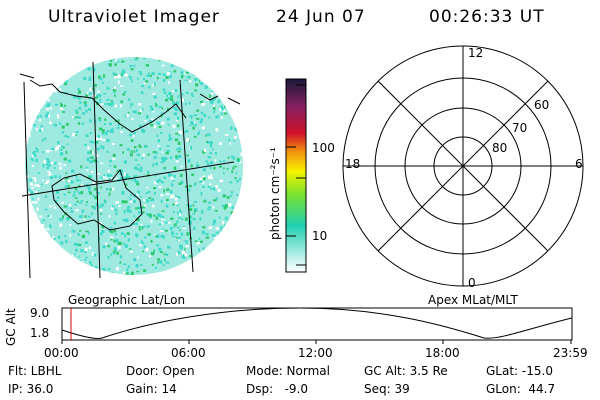 This screenshot has width=600, height=400. Describe the element at coordinates (40, 333) in the screenshot. I see `altitude-y-bottom: 1.8` at that location.